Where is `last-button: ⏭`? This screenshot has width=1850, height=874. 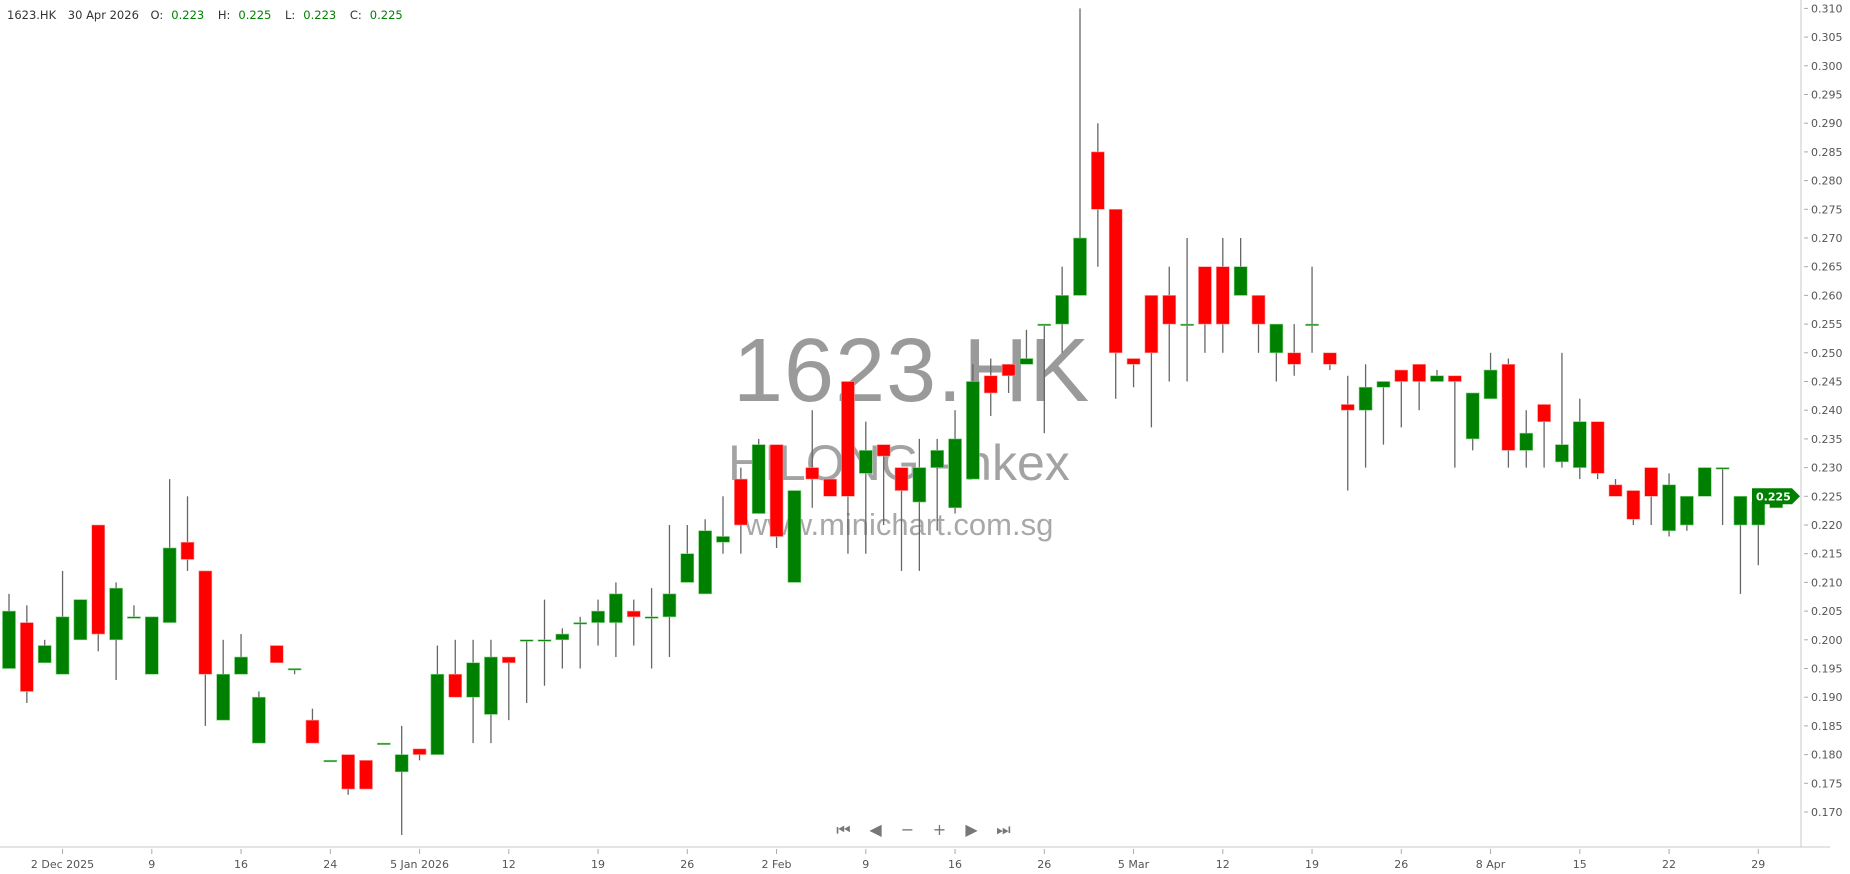
last-button: ⏭ is located at coordinates (1003, 829).